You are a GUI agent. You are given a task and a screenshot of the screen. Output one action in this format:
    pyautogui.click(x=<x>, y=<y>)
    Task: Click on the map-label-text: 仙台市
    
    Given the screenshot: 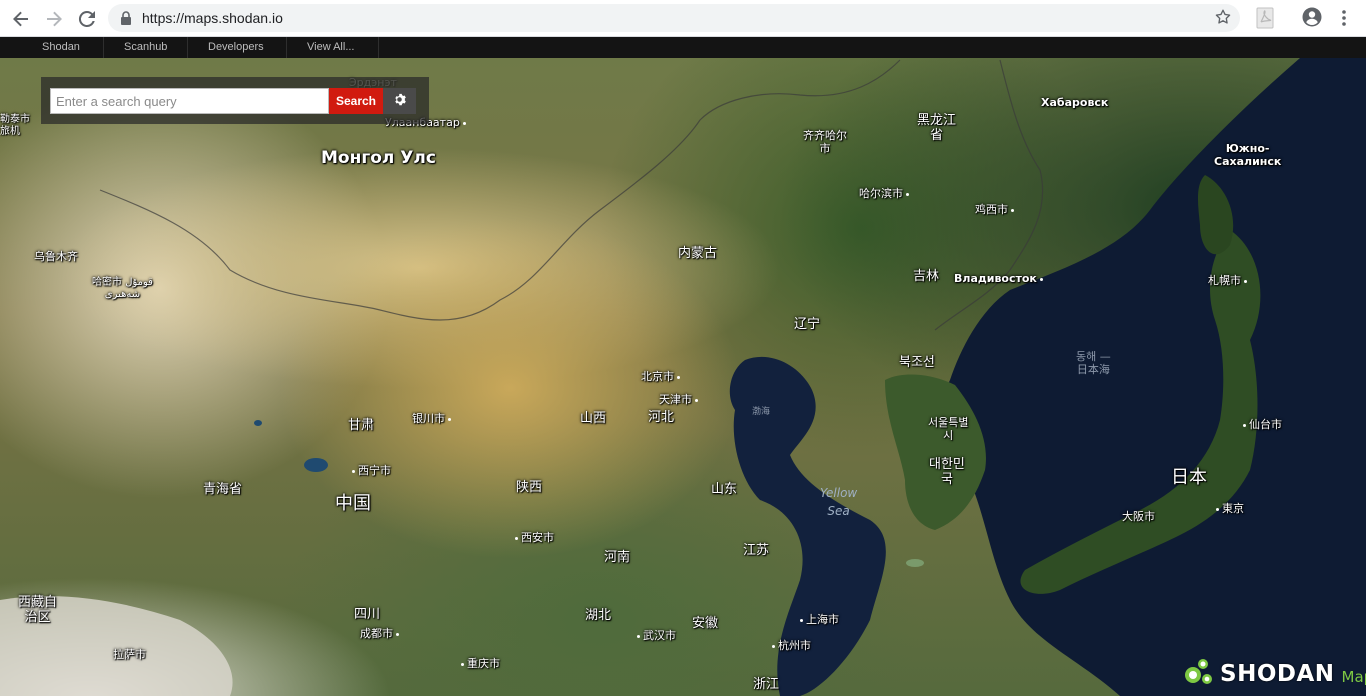 What is the action you would take?
    pyautogui.click(x=1265, y=424)
    